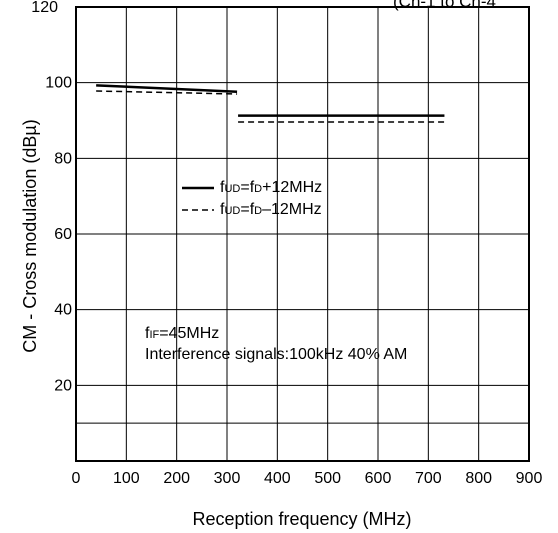 The height and width of the screenshot is (533, 558). I want to click on series-group, so click(270, 103).